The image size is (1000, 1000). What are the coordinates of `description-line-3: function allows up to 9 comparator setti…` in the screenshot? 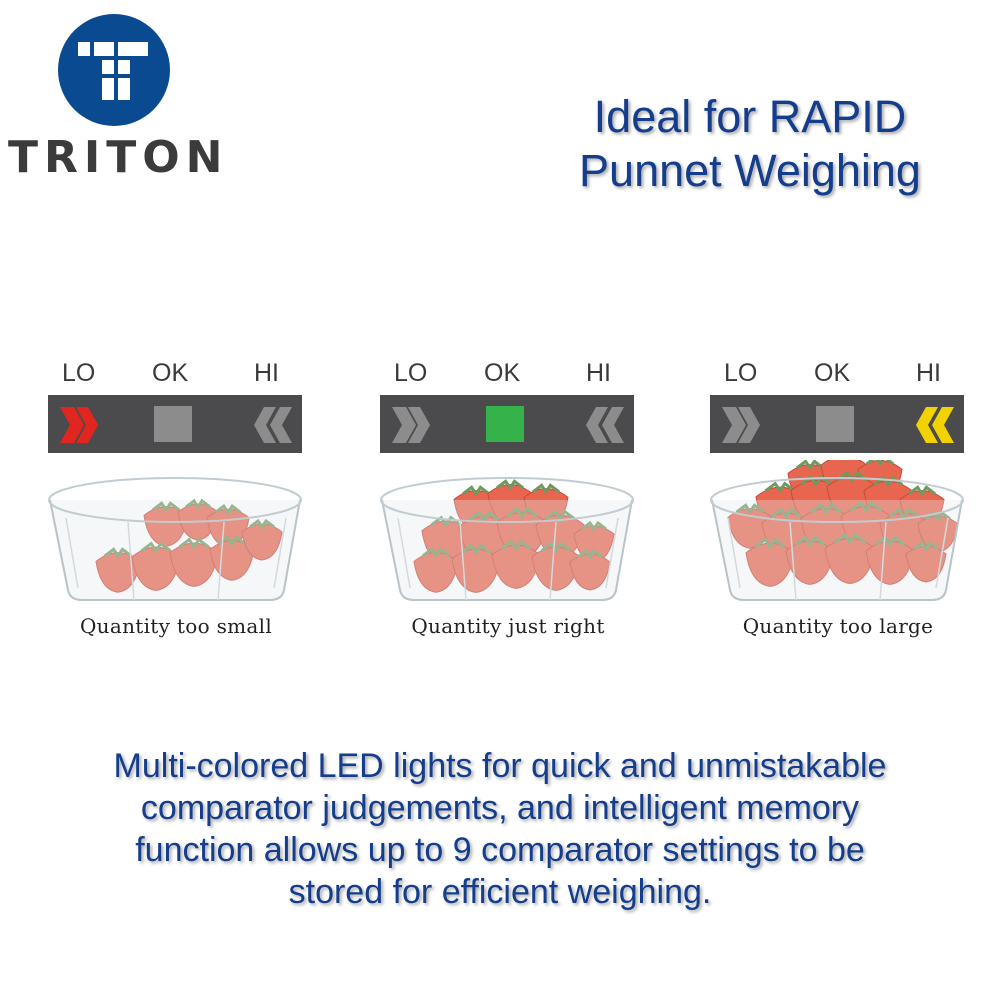 It's located at (500, 850).